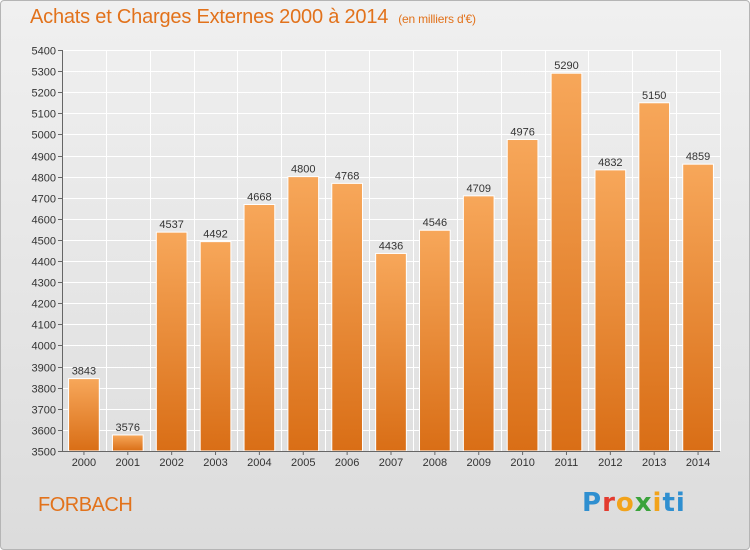 The height and width of the screenshot is (550, 750). Describe the element at coordinates (259, 197) in the screenshot. I see `bar-value-label: 4668` at that location.